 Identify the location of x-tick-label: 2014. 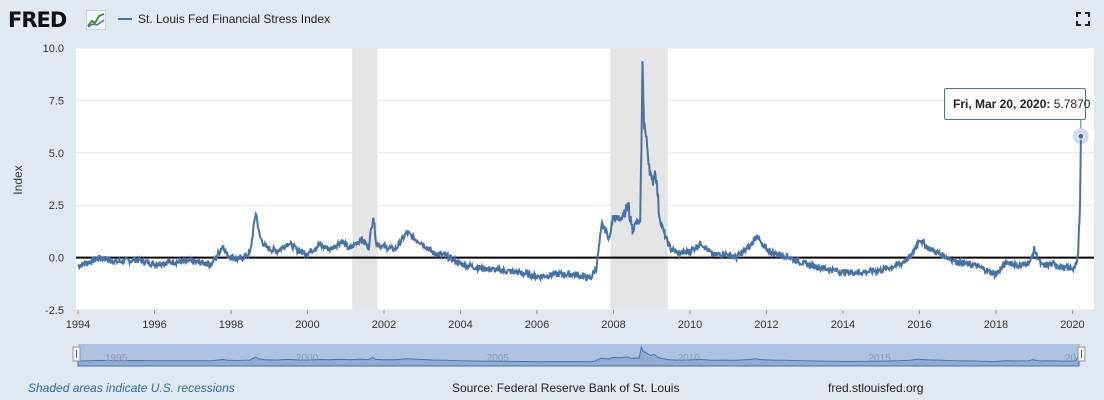
(843, 325).